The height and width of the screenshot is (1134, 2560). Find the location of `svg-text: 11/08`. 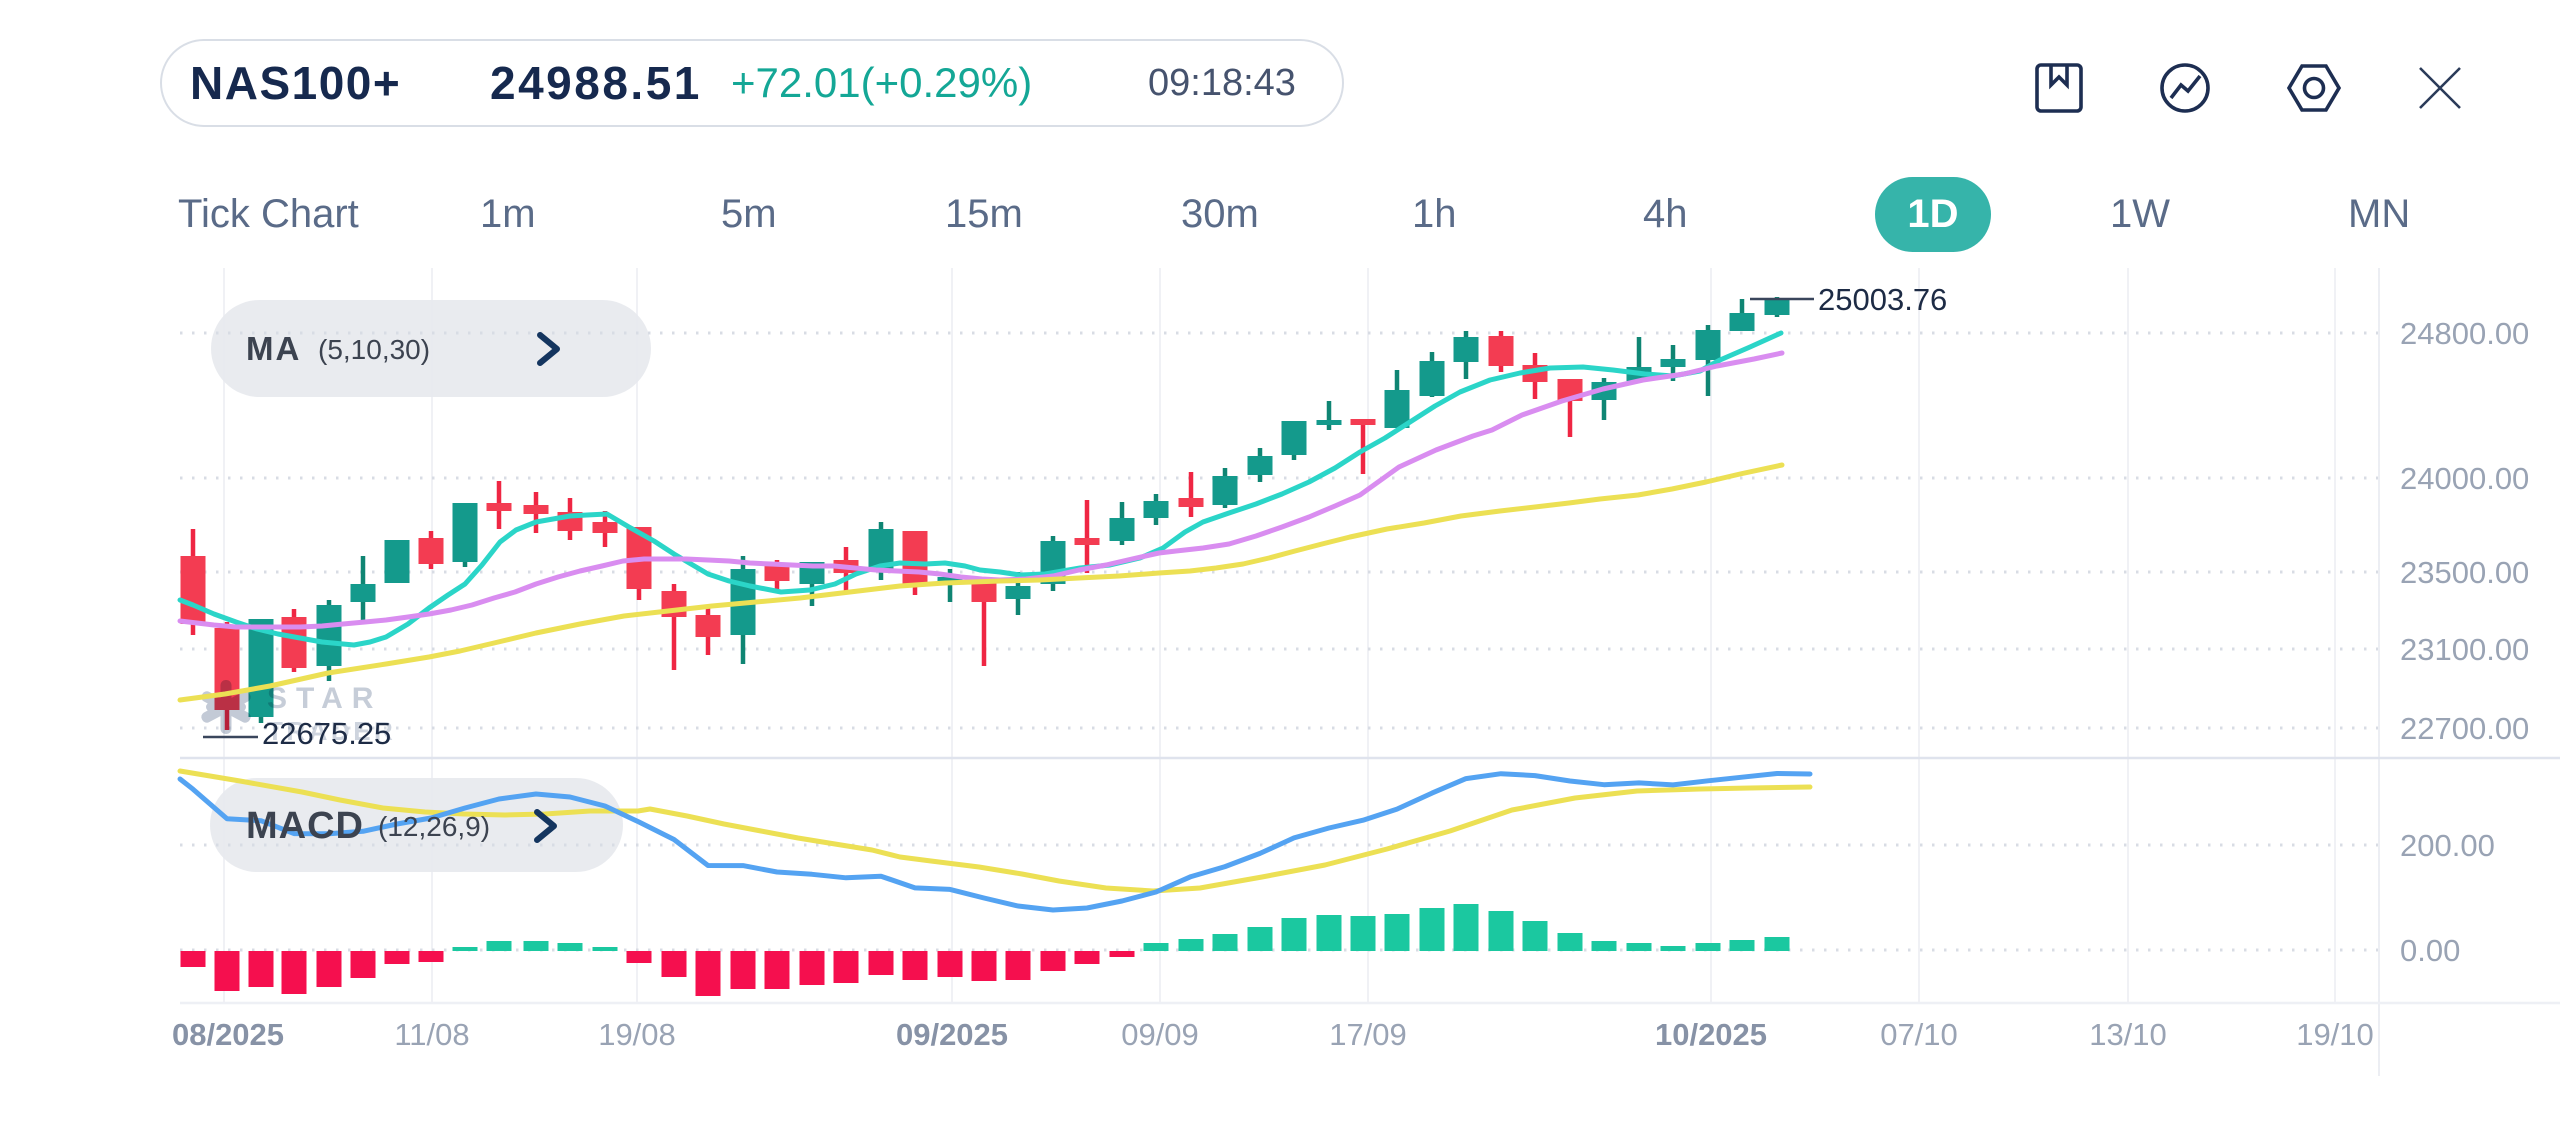

svg-text: 11/08 is located at coordinates (431, 1034).